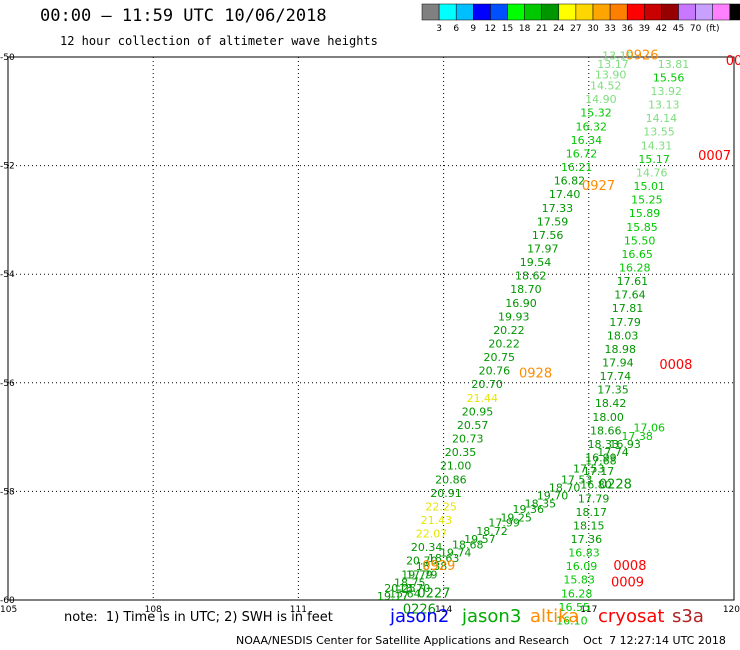  I want to click on scale-tick-label: 27, so click(575, 29).